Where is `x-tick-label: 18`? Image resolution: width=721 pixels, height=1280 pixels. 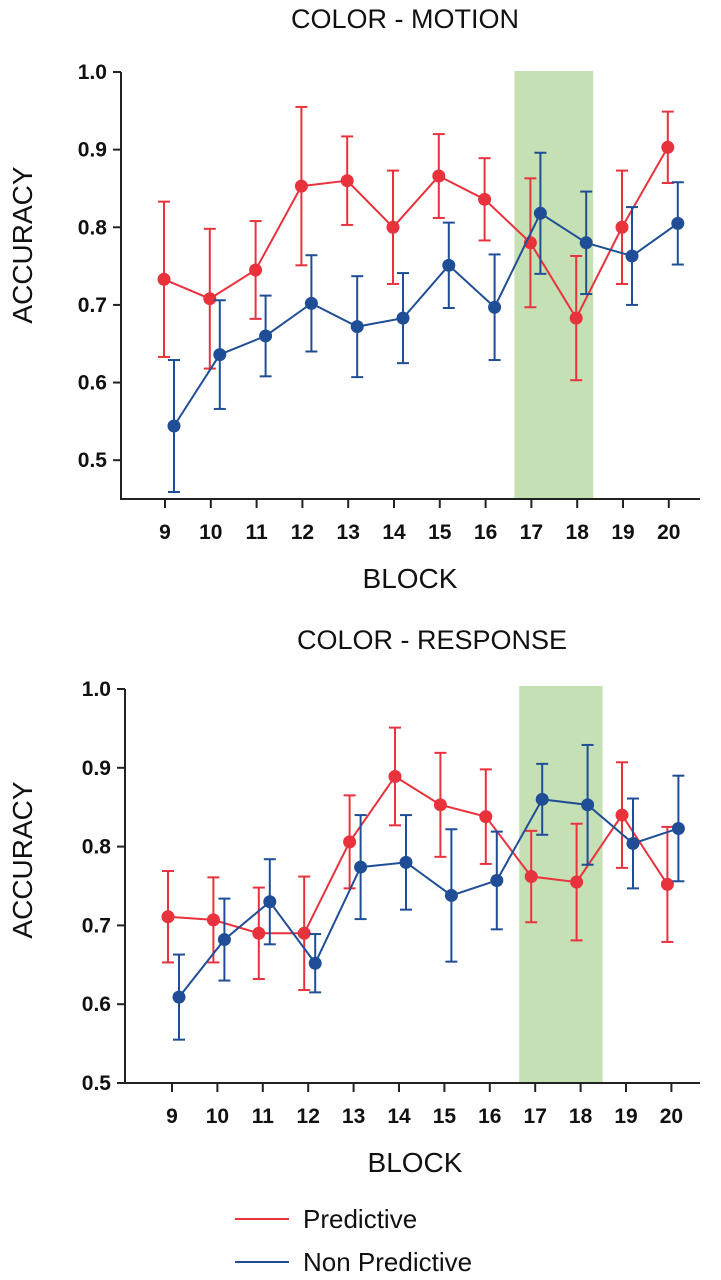
x-tick-label: 18 is located at coordinates (578, 532).